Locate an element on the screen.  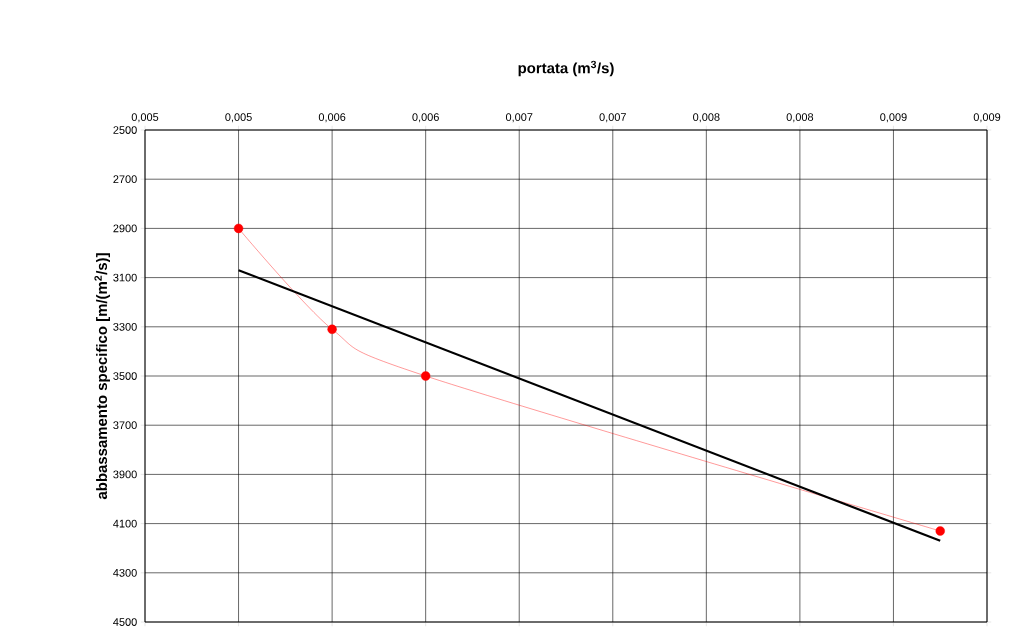
y-tick-label: 2900 is located at coordinates (125, 228).